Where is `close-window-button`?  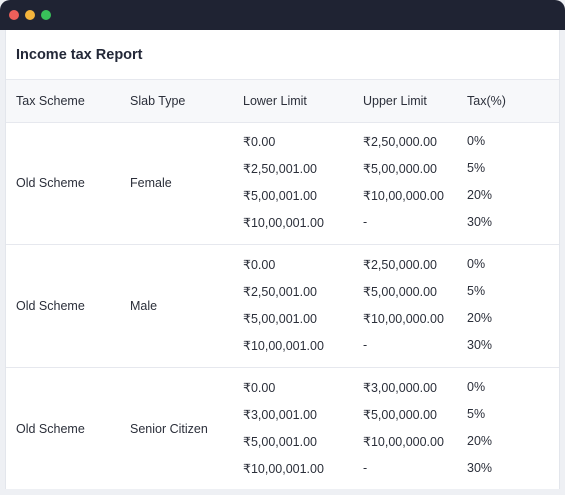 close-window-button is located at coordinates (14, 15).